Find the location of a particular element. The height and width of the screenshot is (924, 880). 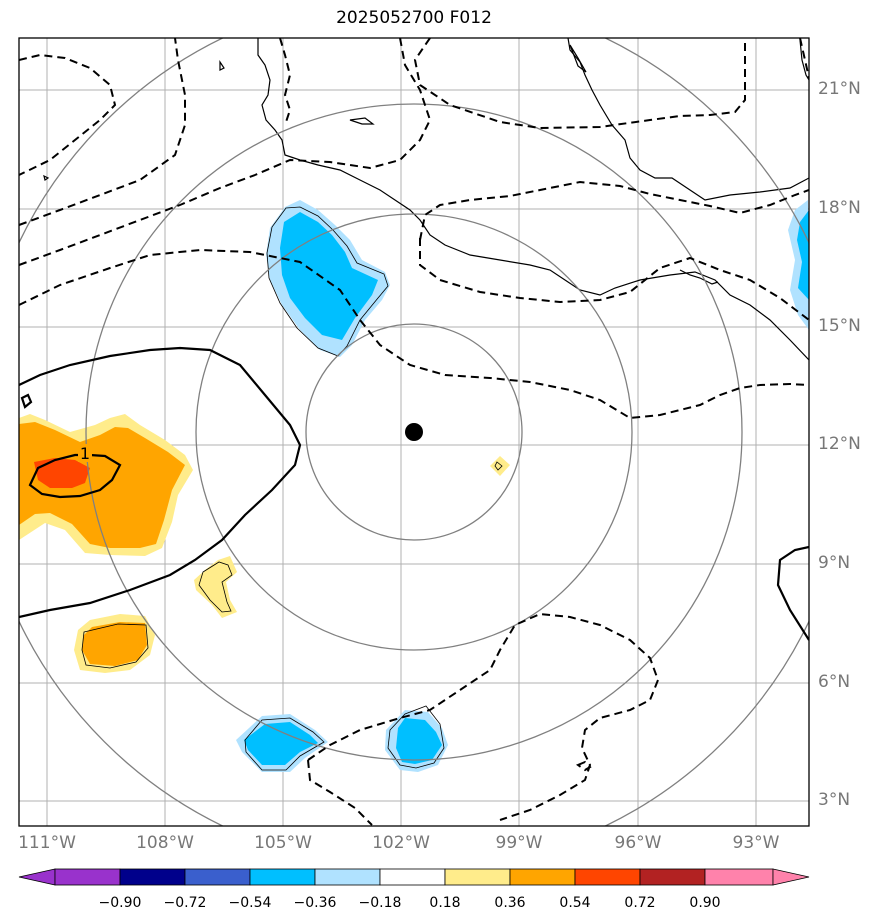

lon-label-99w: 99°W is located at coordinates (519, 843).